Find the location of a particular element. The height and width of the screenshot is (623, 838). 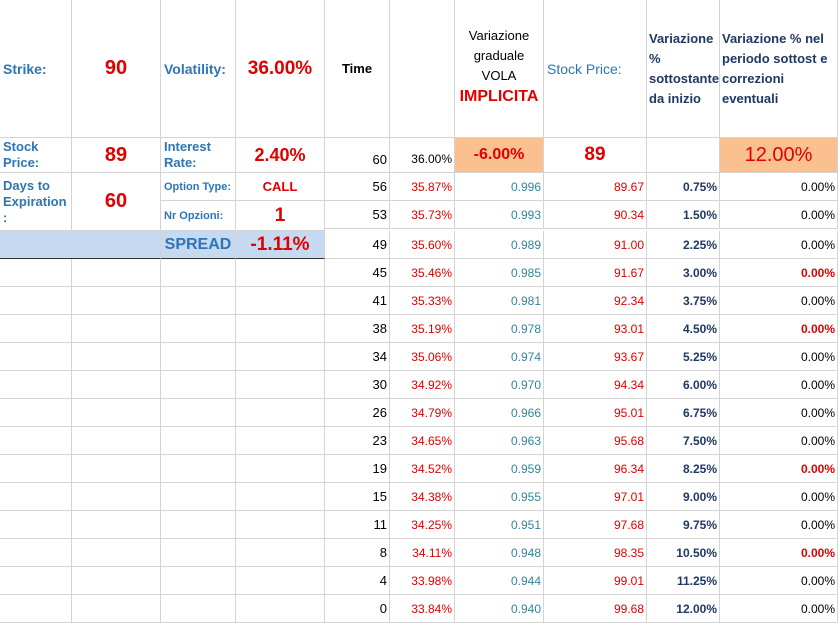

row-factor: 0.978 is located at coordinates (499, 329).